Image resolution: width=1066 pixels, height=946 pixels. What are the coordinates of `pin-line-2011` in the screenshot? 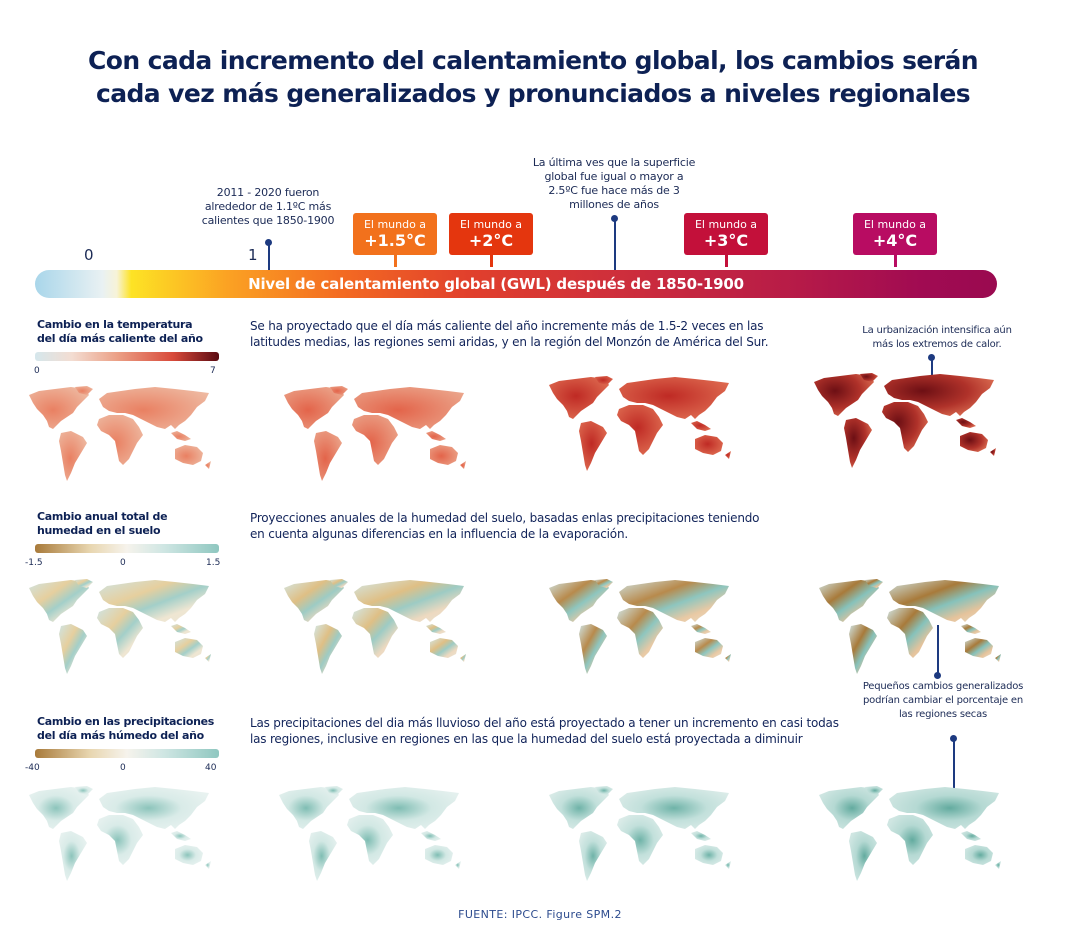 It's located at (269, 256).